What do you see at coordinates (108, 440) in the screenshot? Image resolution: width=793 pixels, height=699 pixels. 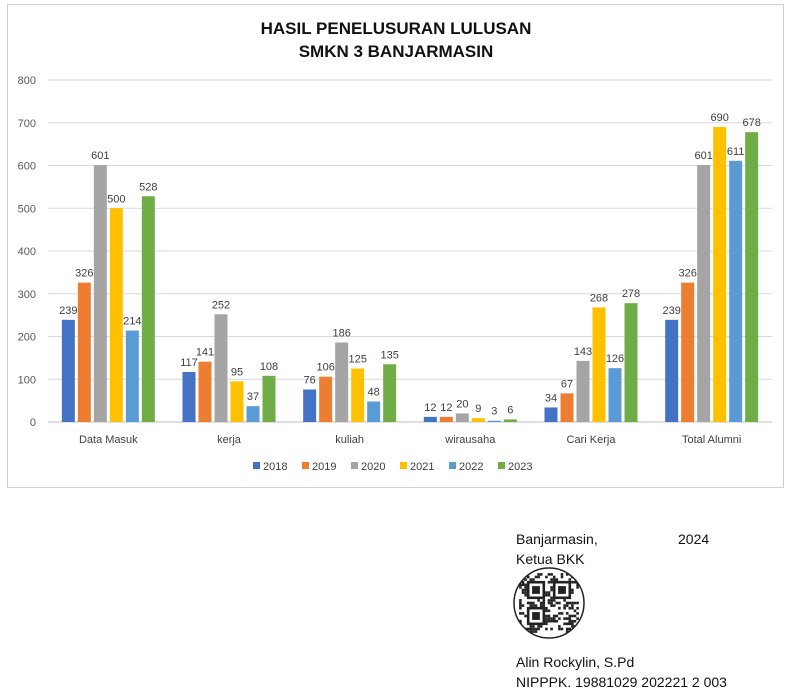 I see `x-tick-label: Data Masuk` at bounding box center [108, 440].